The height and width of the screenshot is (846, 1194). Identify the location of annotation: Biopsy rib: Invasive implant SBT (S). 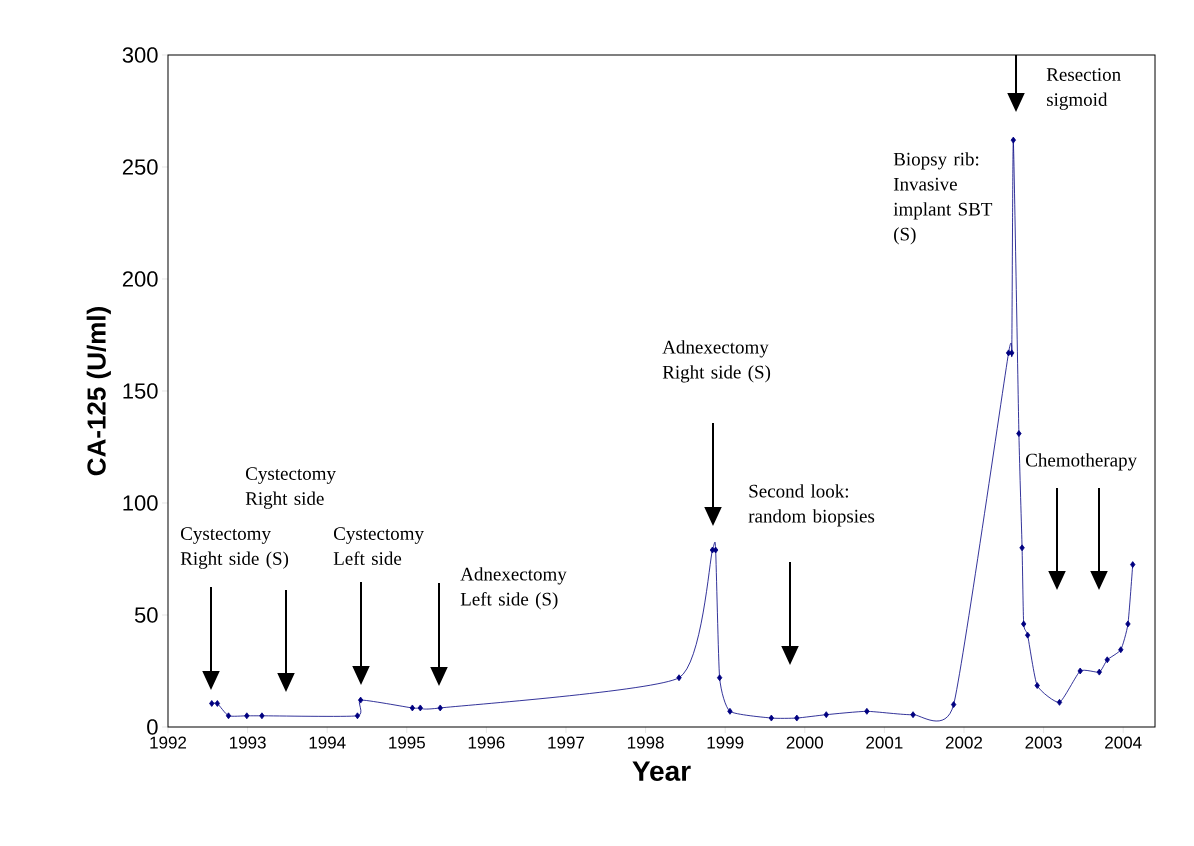
(943, 198).